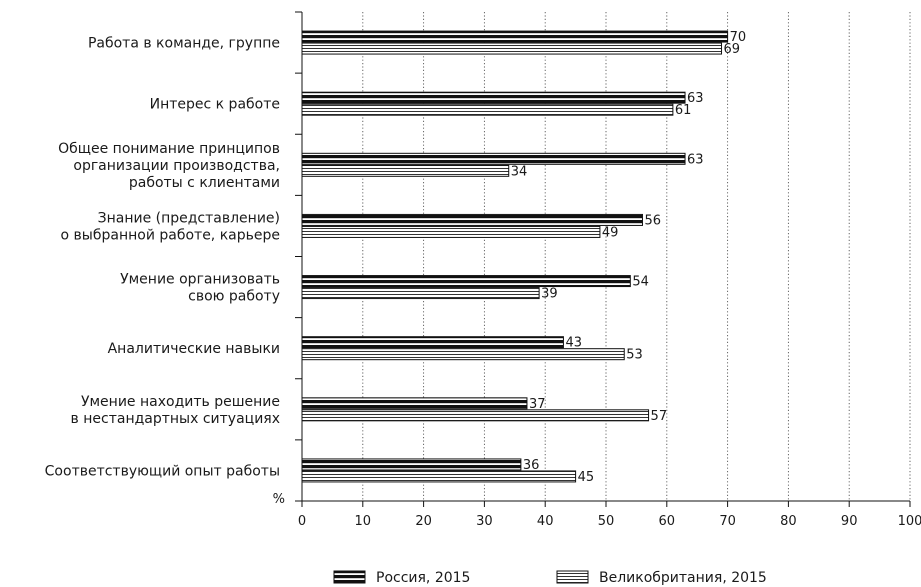 The height and width of the screenshot is (587, 921). What do you see at coordinates (215, 105) in the screenshot?
I see `category-label: Интерес к работе` at bounding box center [215, 105].